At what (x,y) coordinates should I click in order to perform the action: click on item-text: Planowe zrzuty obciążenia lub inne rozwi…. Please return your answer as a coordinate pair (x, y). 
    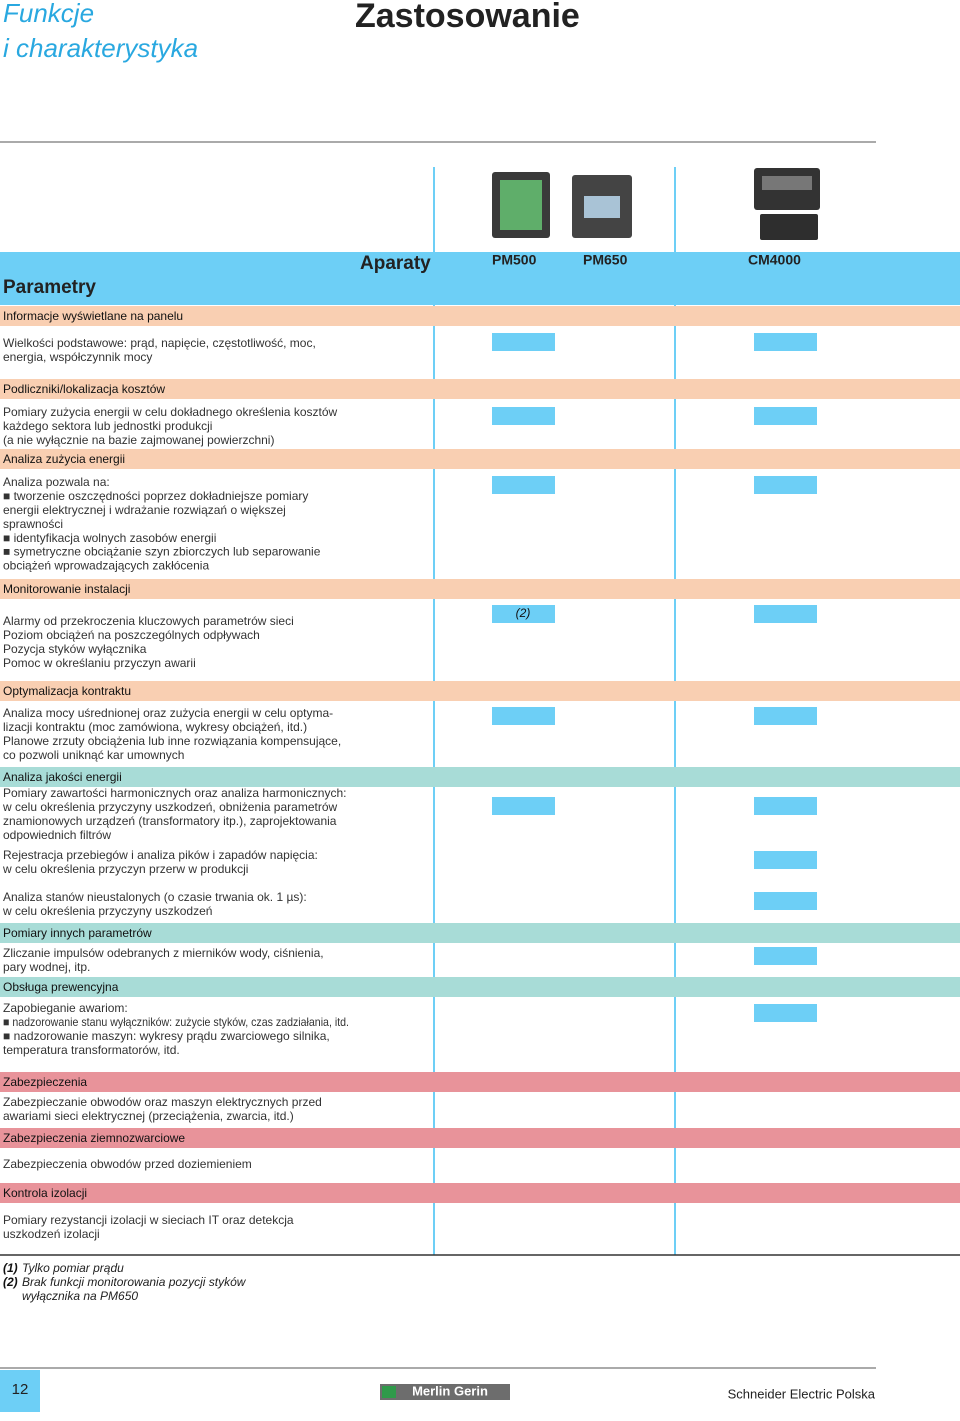
    Looking at the image, I should click on (172, 741).